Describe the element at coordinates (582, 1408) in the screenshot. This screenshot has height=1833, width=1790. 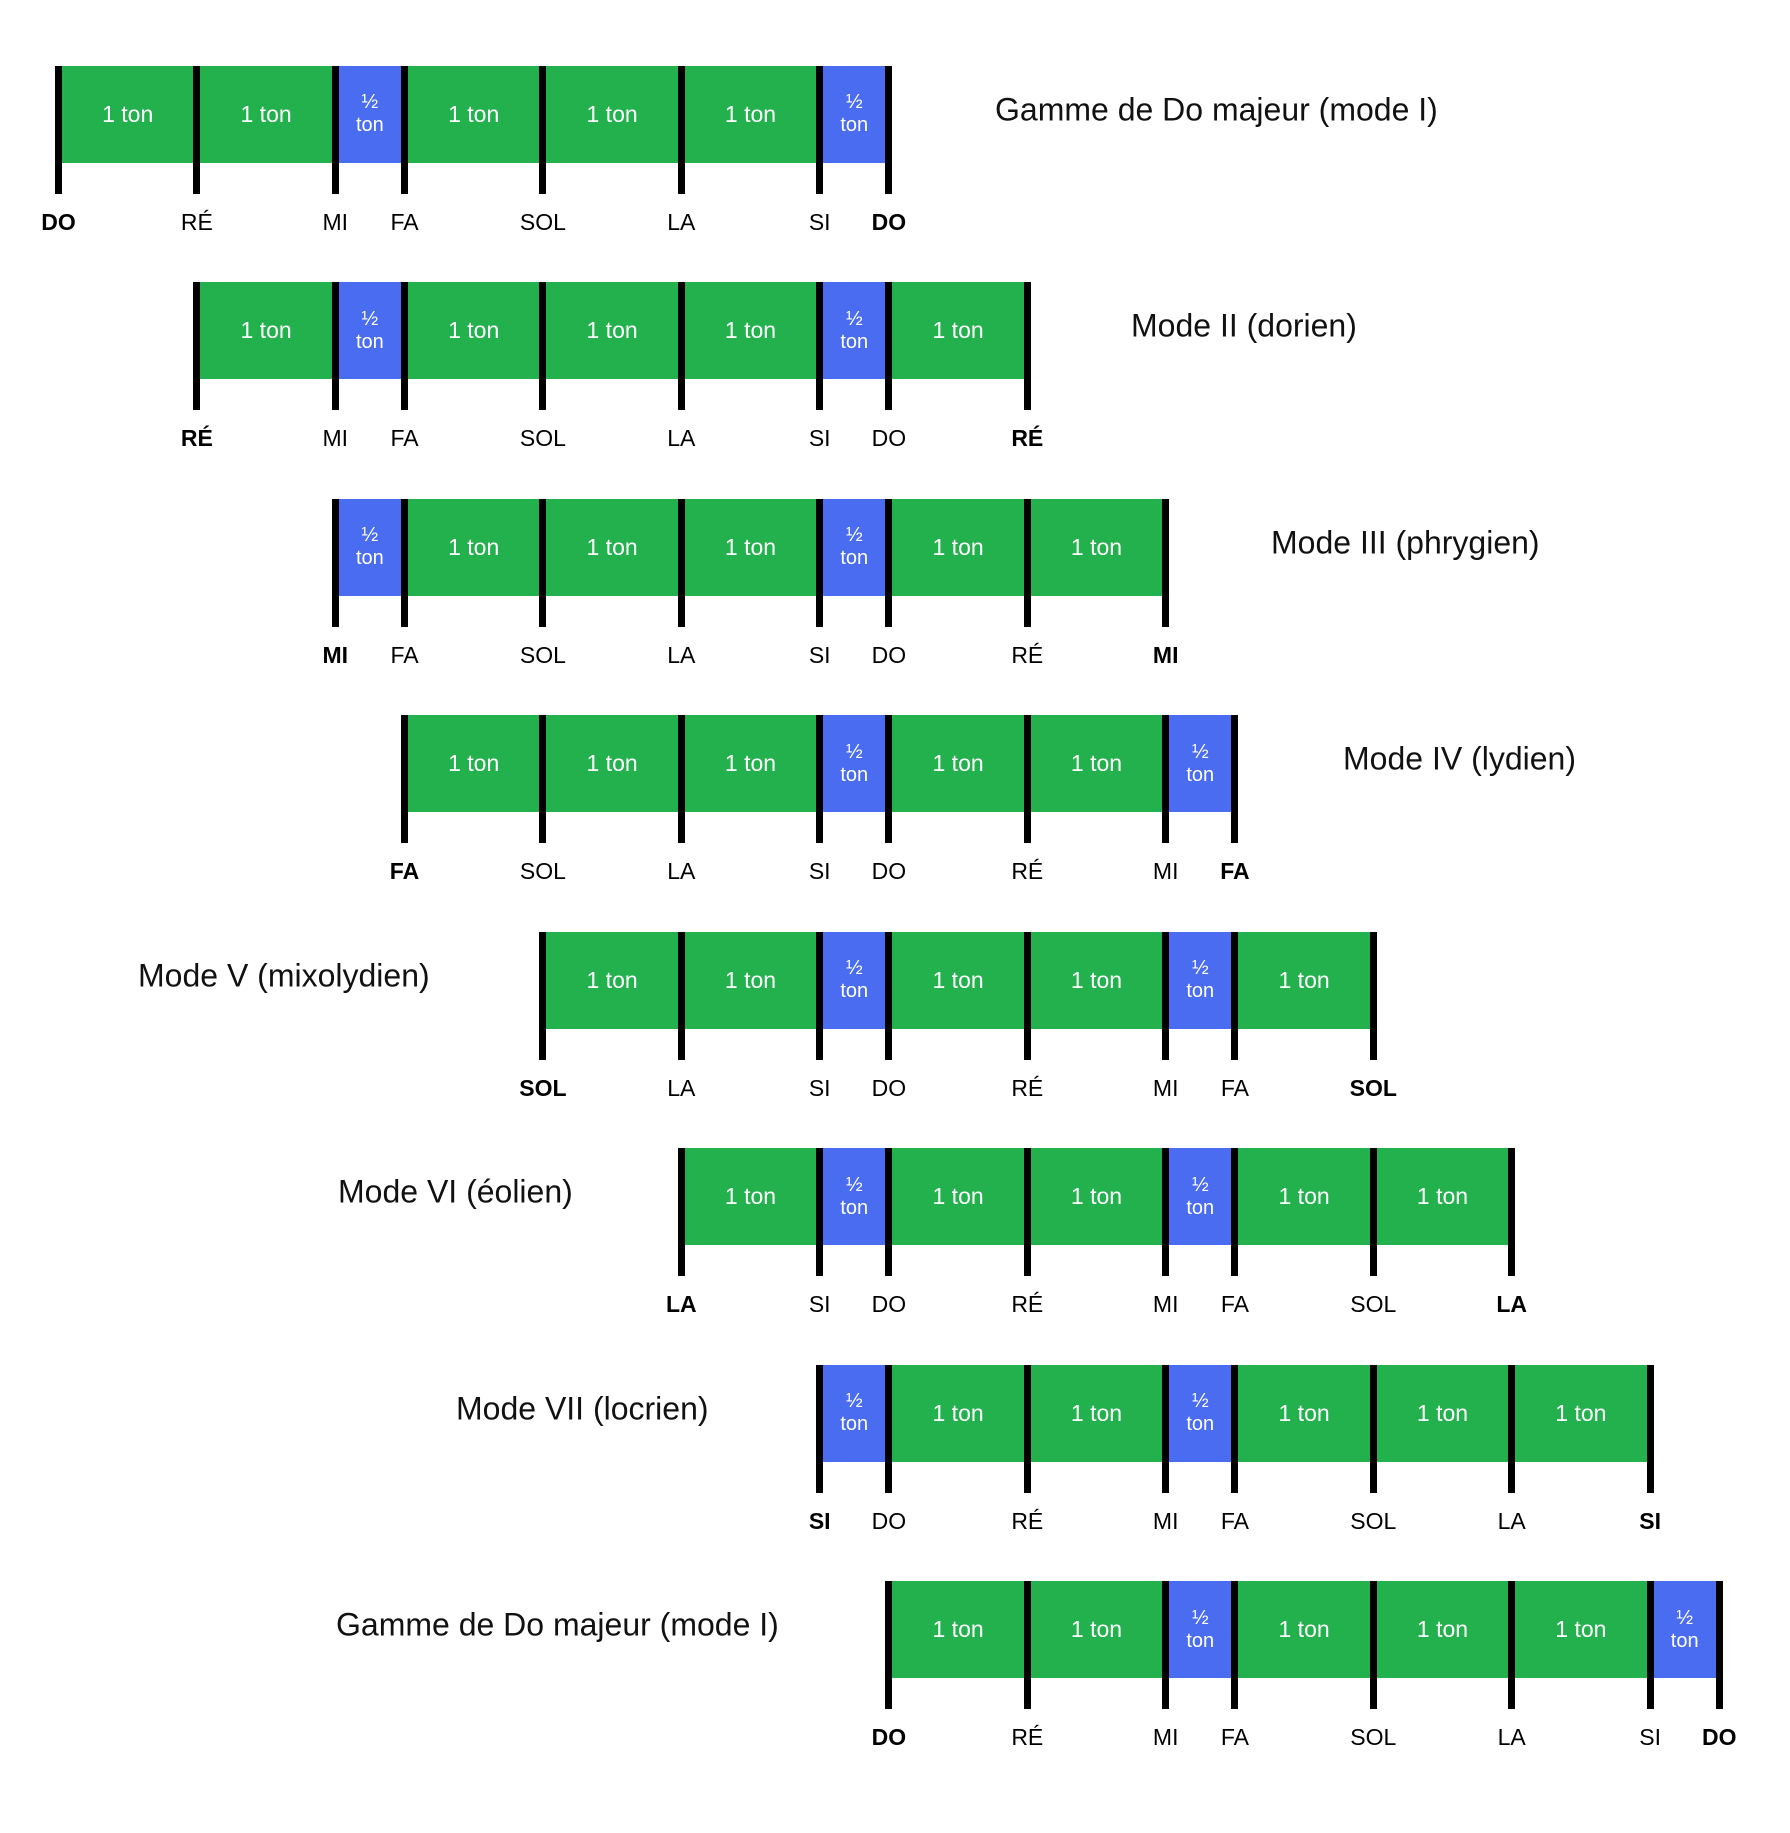
I see `mode-title: Mode VII (locrien)` at that location.